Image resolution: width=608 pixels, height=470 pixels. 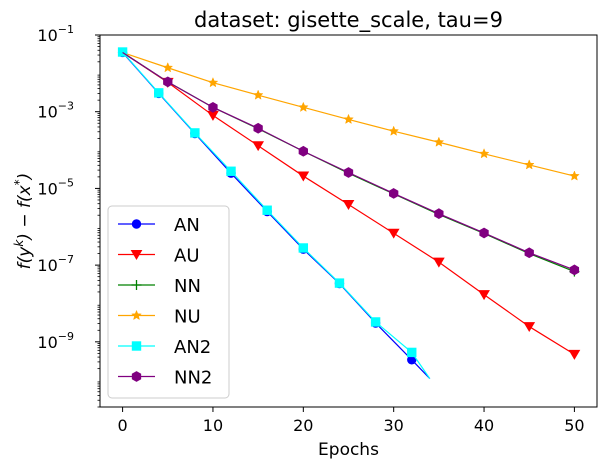 What do you see at coordinates (55, 34) in the screenshot?
I see `y-tick-label: 10⁻¹` at bounding box center [55, 34].